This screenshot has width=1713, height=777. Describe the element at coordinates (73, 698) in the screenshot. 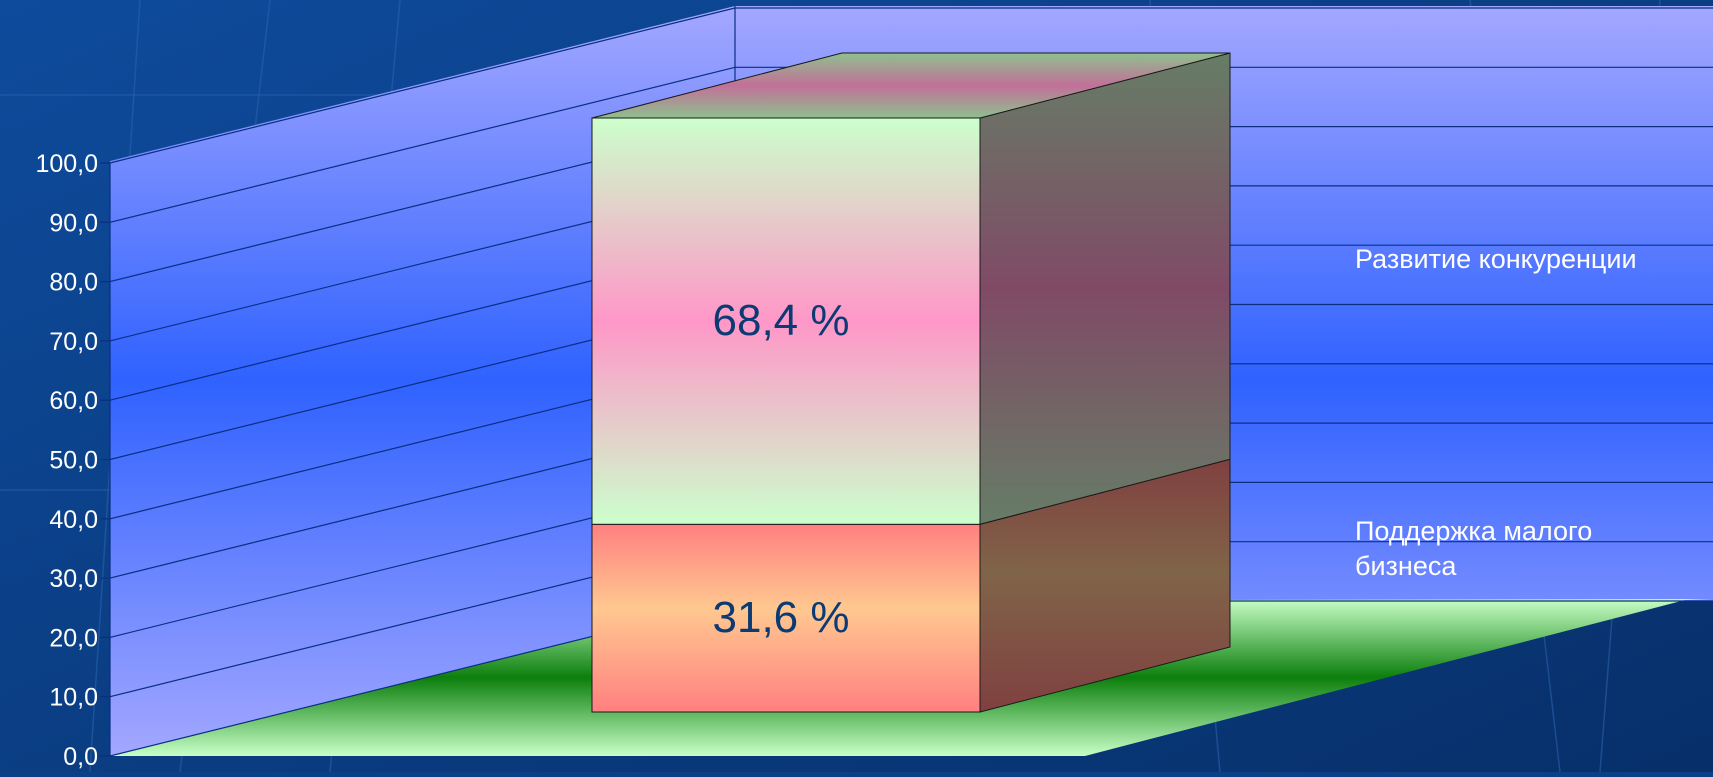

I see `y-tick-label: 10,0` at that location.